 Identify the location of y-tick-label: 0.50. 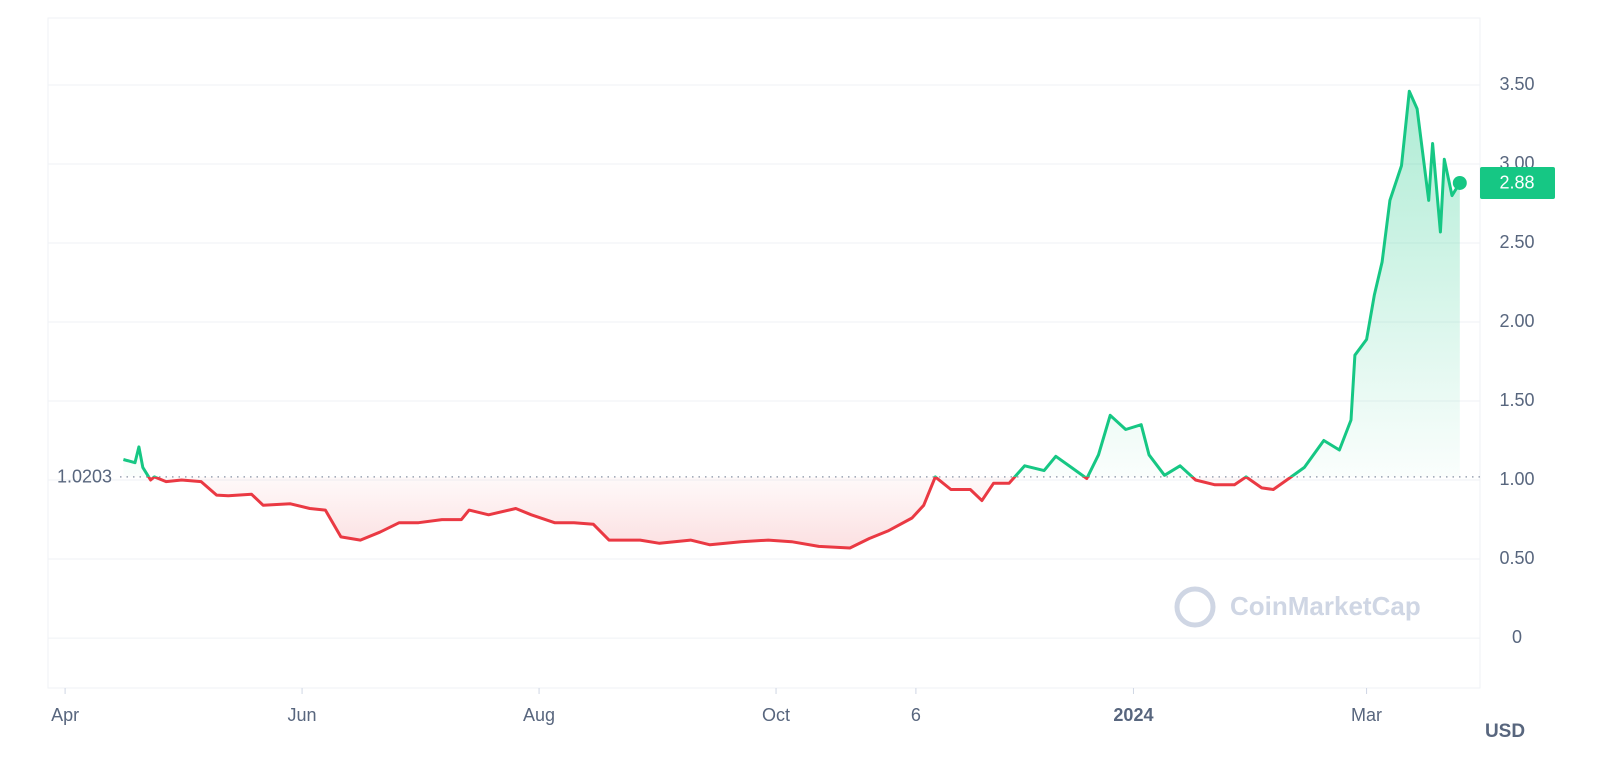
(1516, 558).